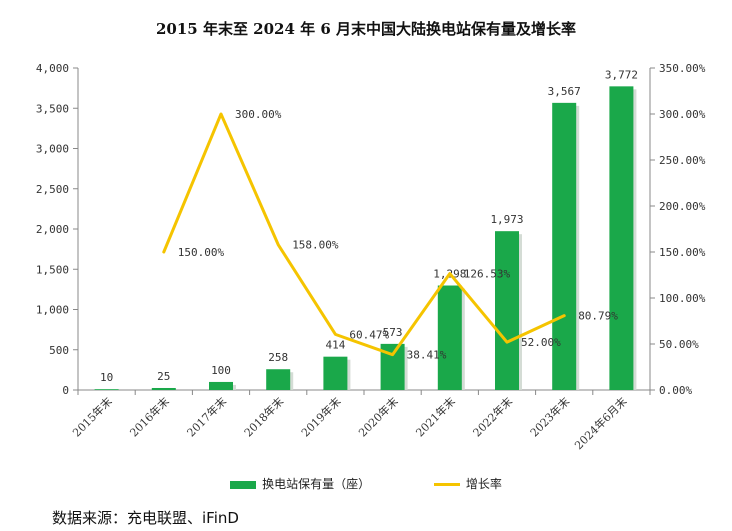 The height and width of the screenshot is (531, 732). I want to click on line-value-label: 158.00%, so click(315, 245).